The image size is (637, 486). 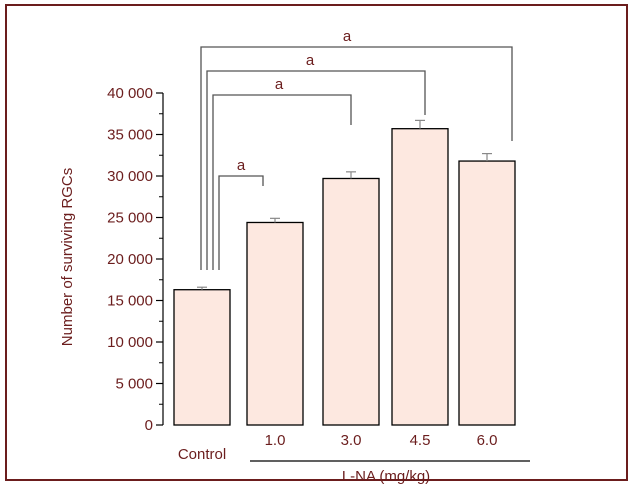 What do you see at coordinates (275, 440) in the screenshot?
I see `x-category-label: 1.0` at bounding box center [275, 440].